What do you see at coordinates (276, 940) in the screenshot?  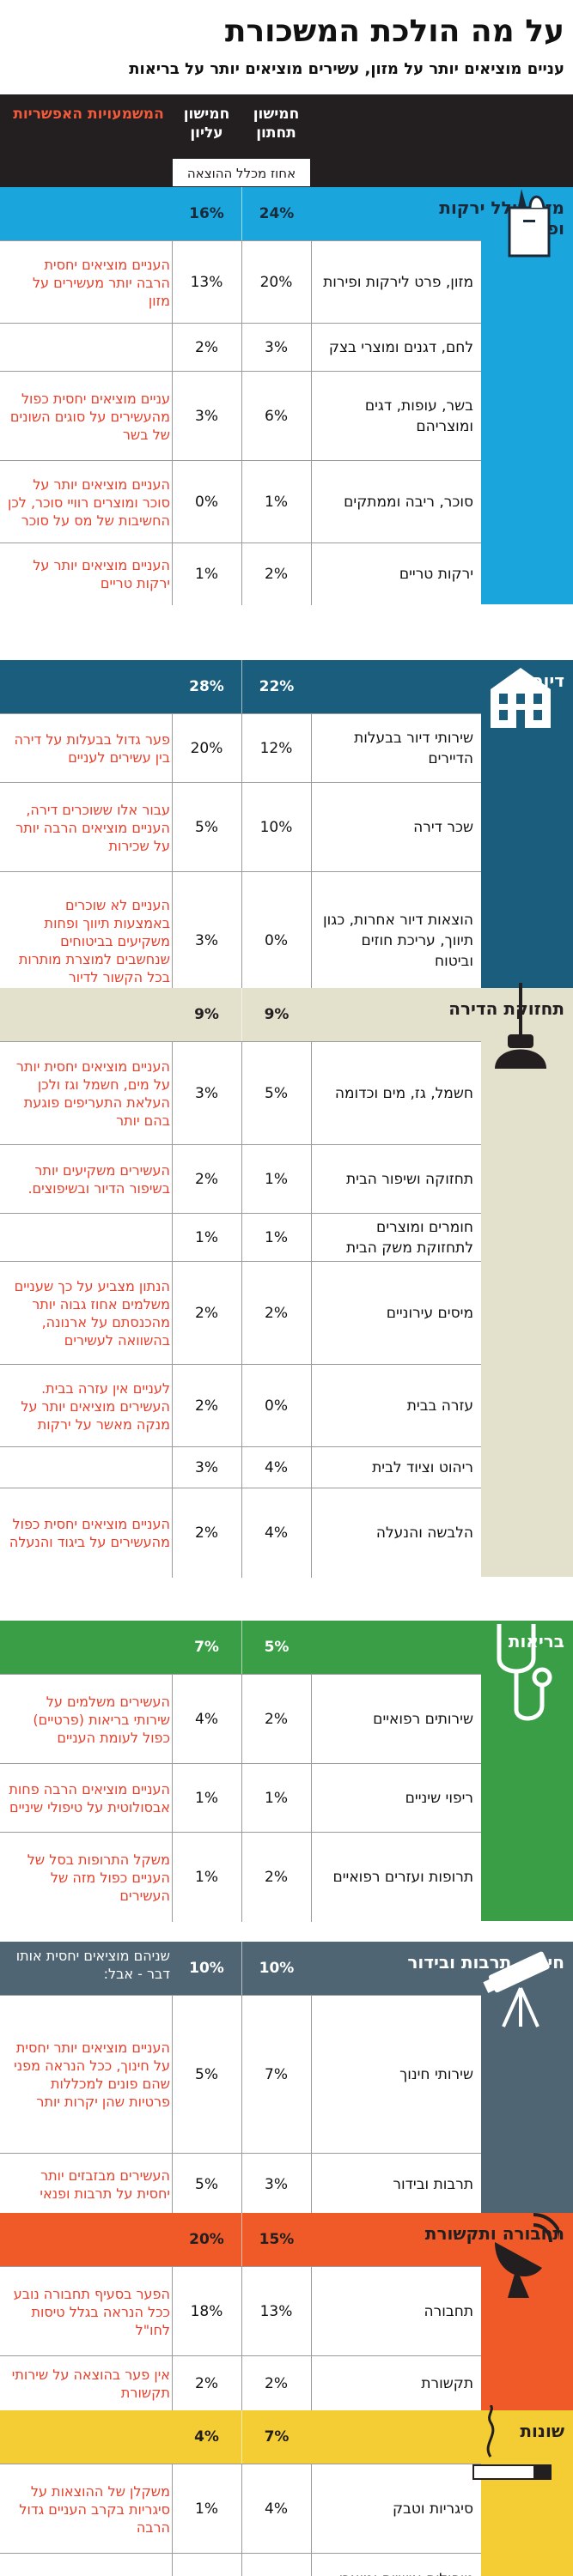 I see `row-bottom-value: 0%` at bounding box center [276, 940].